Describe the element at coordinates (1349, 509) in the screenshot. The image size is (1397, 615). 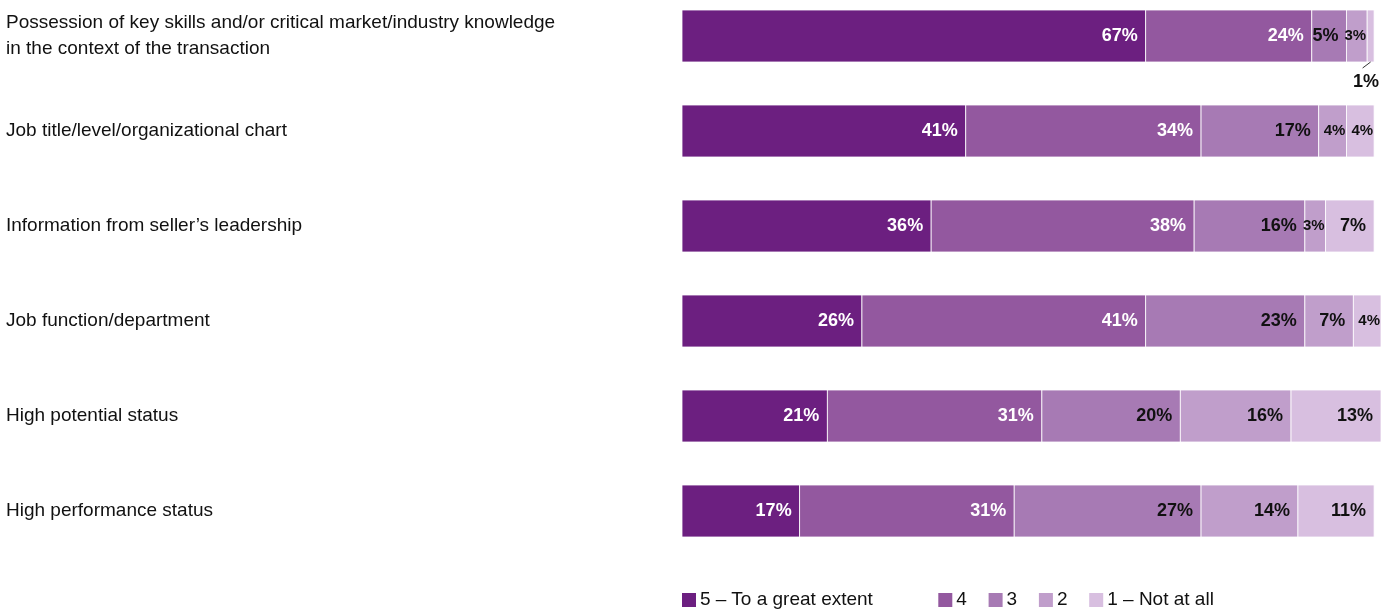
I see `data-label: 11%` at that location.